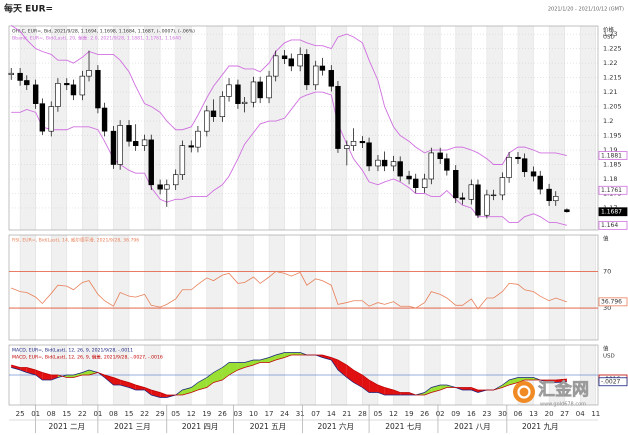  What do you see at coordinates (409, 414) in the screenshot?
I see `x-tick-label: 19` at bounding box center [409, 414].